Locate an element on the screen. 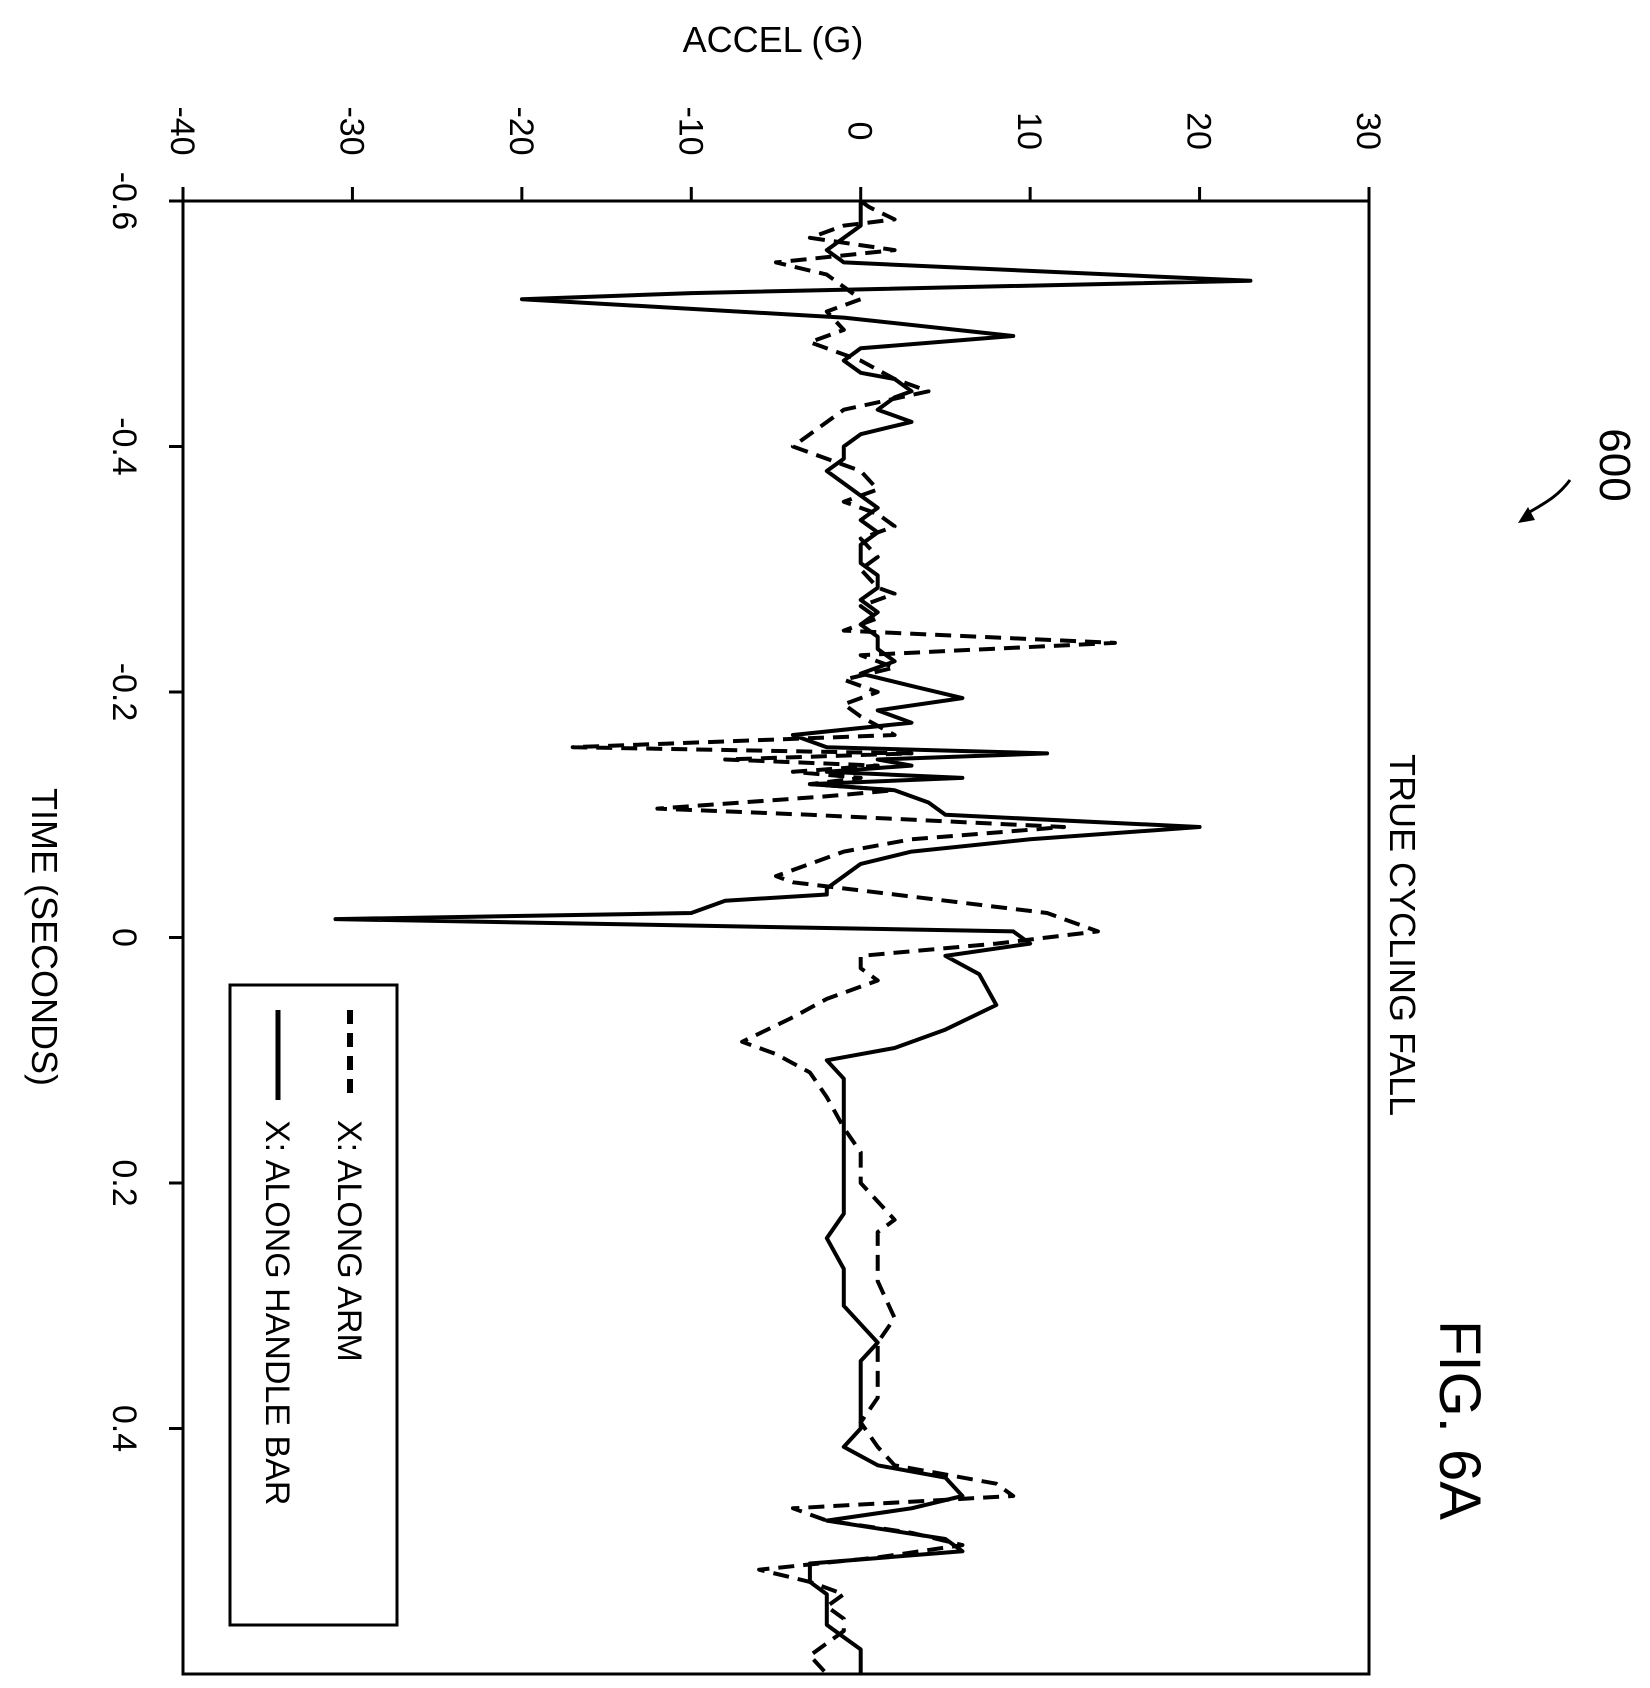  x-tick-label: 0.4 is located at coordinates (124, 1428).